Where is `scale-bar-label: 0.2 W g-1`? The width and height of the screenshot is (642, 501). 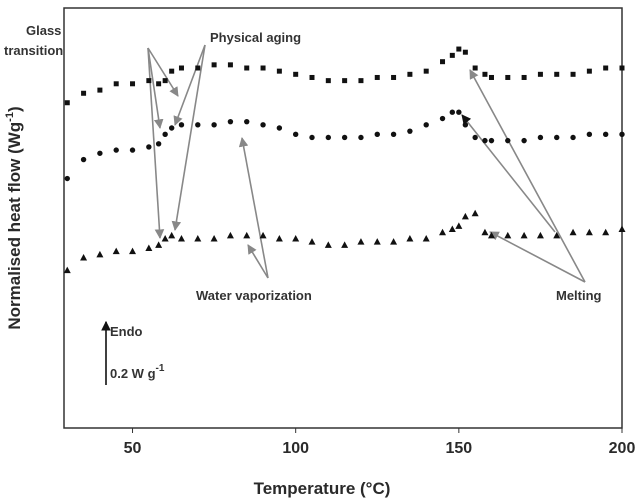
scale-bar-label: 0.2 W g-1 is located at coordinates (137, 372).